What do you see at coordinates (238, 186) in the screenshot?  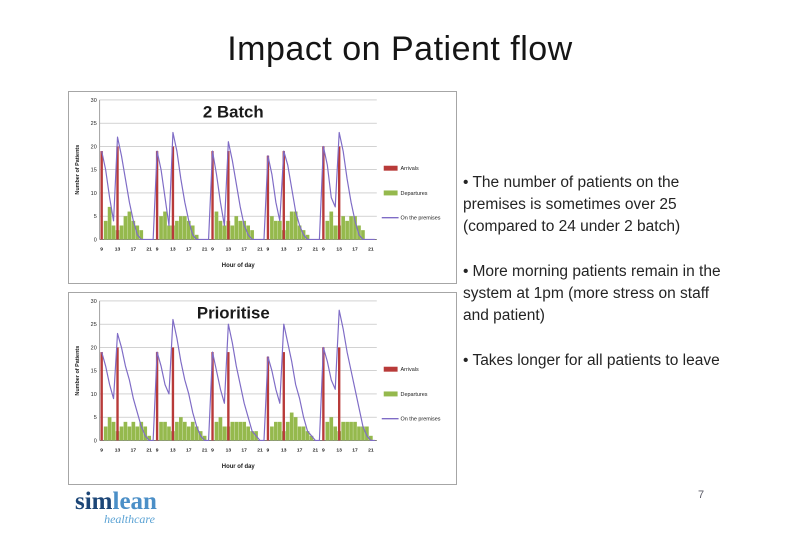 I see `on-premises-line` at bounding box center [238, 186].